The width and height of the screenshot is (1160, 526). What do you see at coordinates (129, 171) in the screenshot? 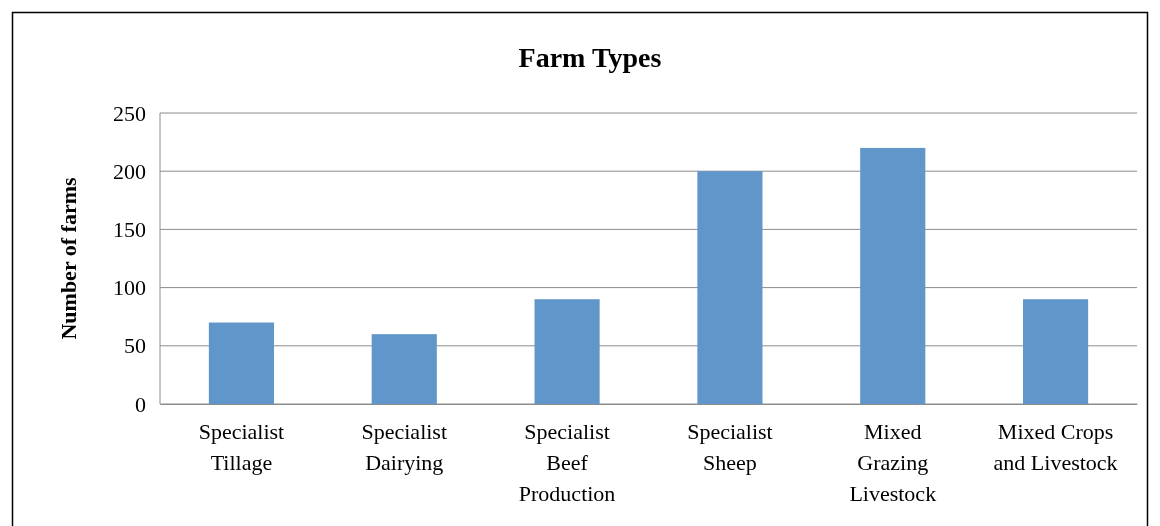
I see `y-tick-label: 200` at bounding box center [129, 171].